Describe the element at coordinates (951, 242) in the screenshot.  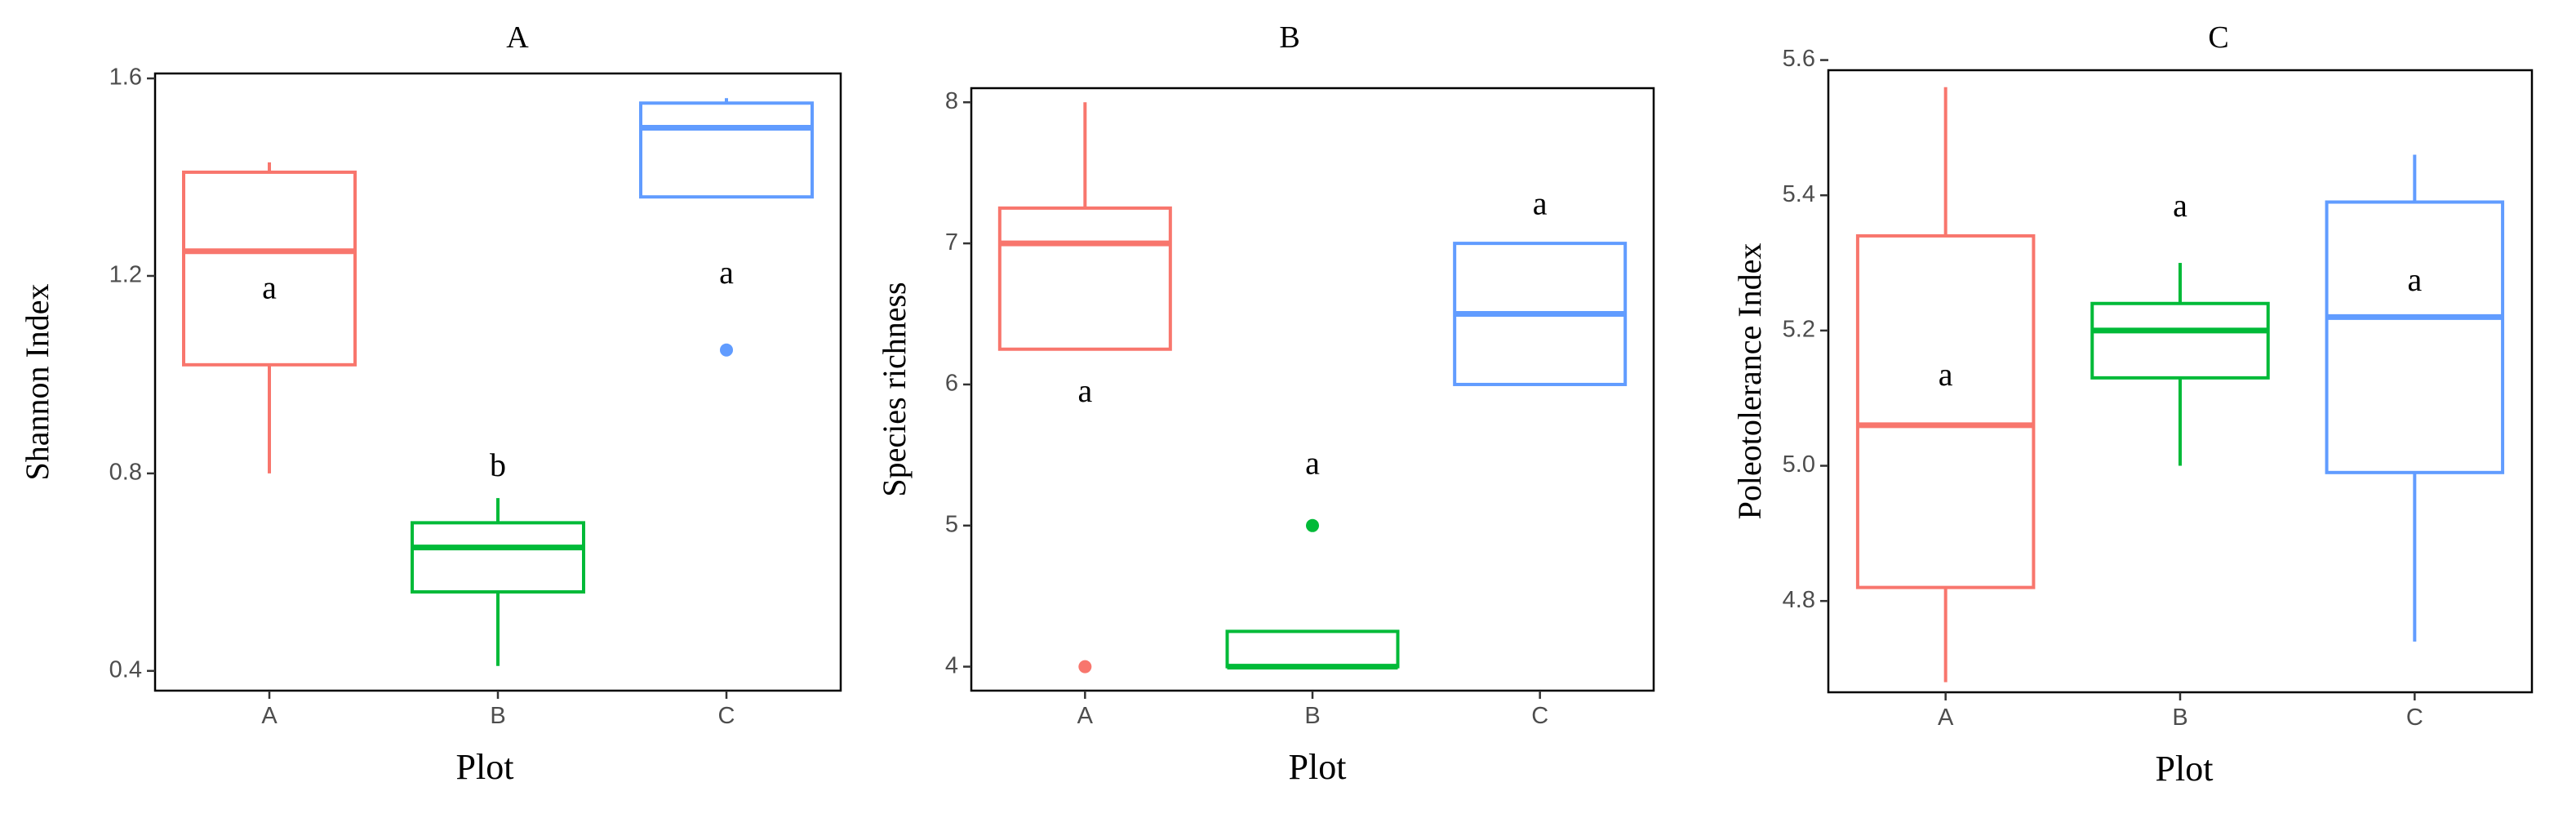
I see `y-tick-label: 7` at that location.